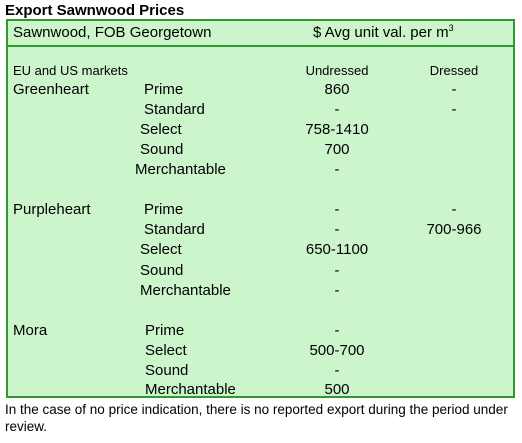 Image resolution: width=522 pixels, height=443 pixels. What do you see at coordinates (337, 129) in the screenshot?
I see `undressed-value: 758-1410` at bounding box center [337, 129].